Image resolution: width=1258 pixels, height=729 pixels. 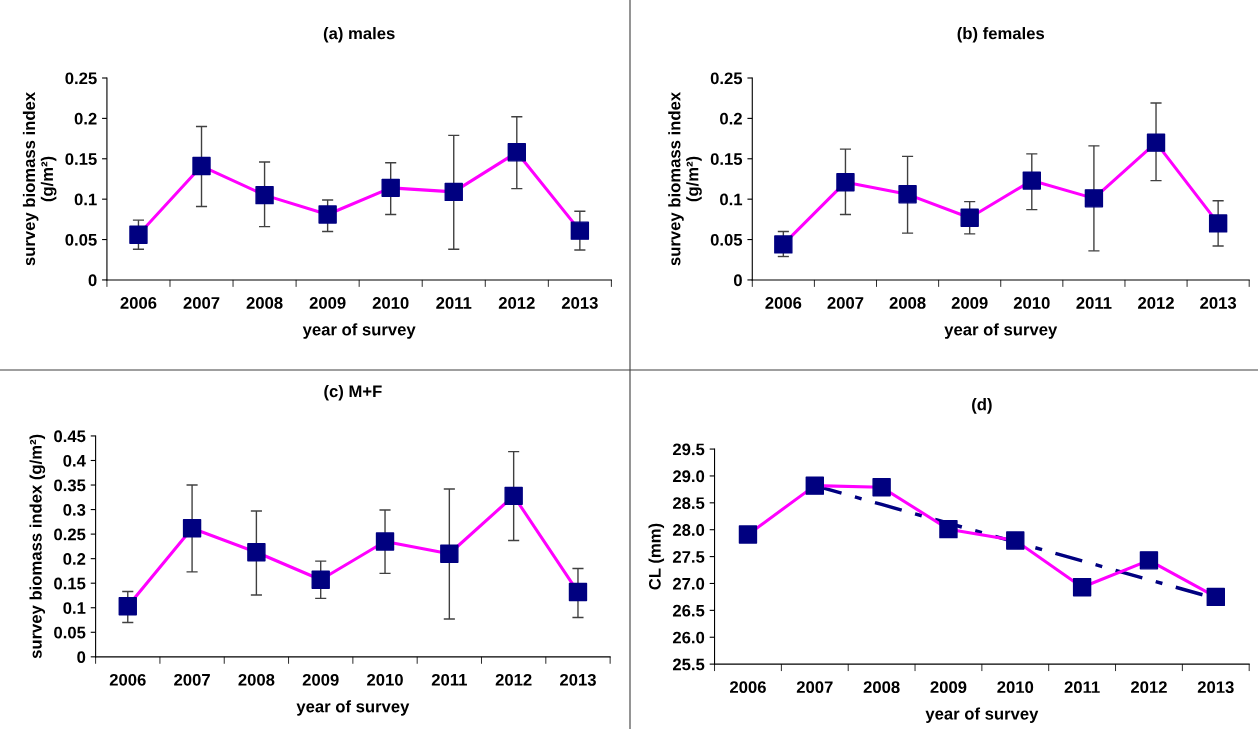 I want to click on y-tick-label: 27.0, so click(x=688, y=583).